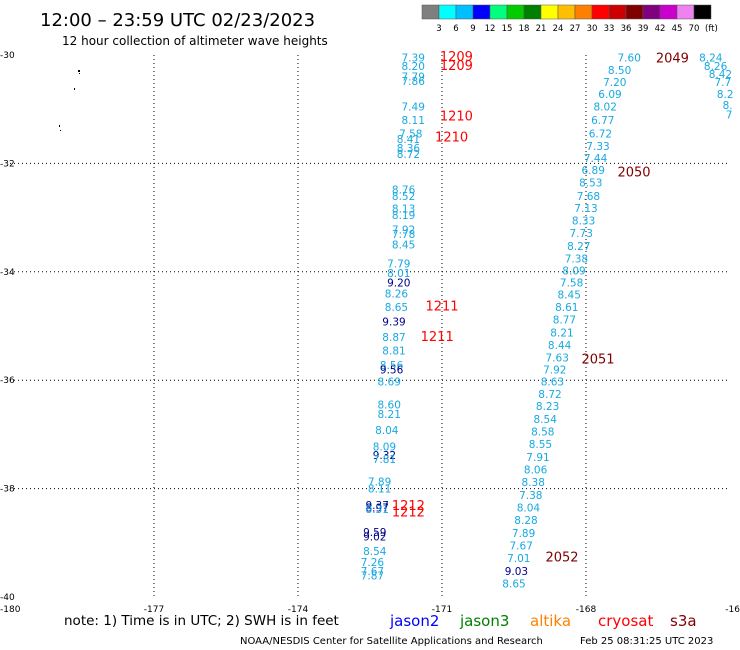 The image size is (740, 650). Describe the element at coordinates (581, 234) in the screenshot. I see `swh-value: 7.73` at that location.